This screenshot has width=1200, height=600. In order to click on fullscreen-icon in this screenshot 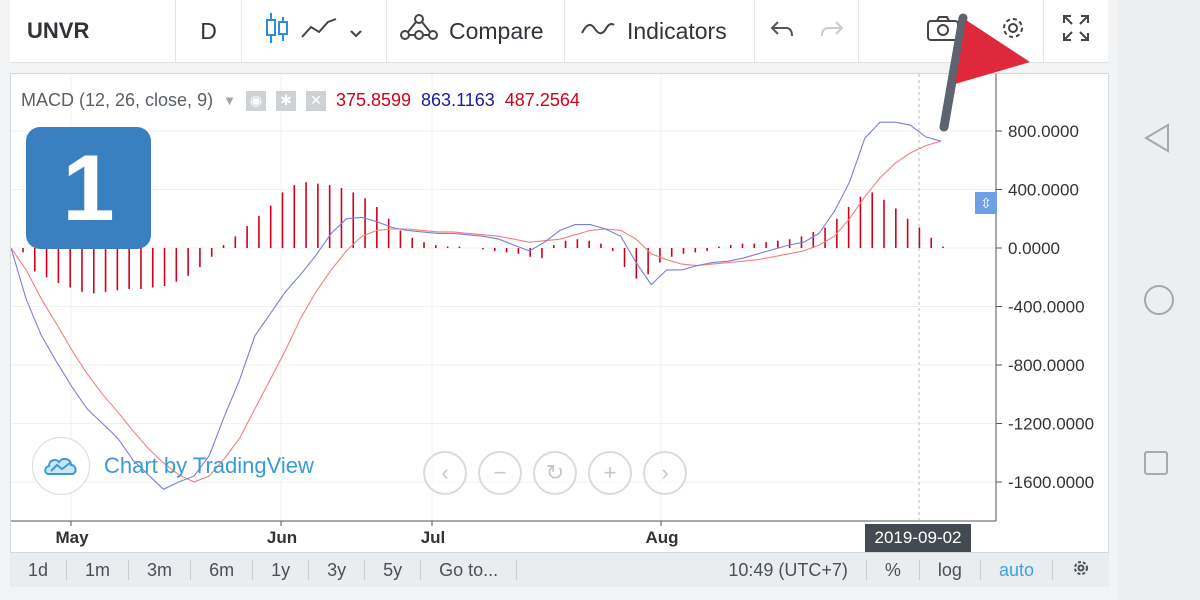, I will do `click(1076, 31)`.